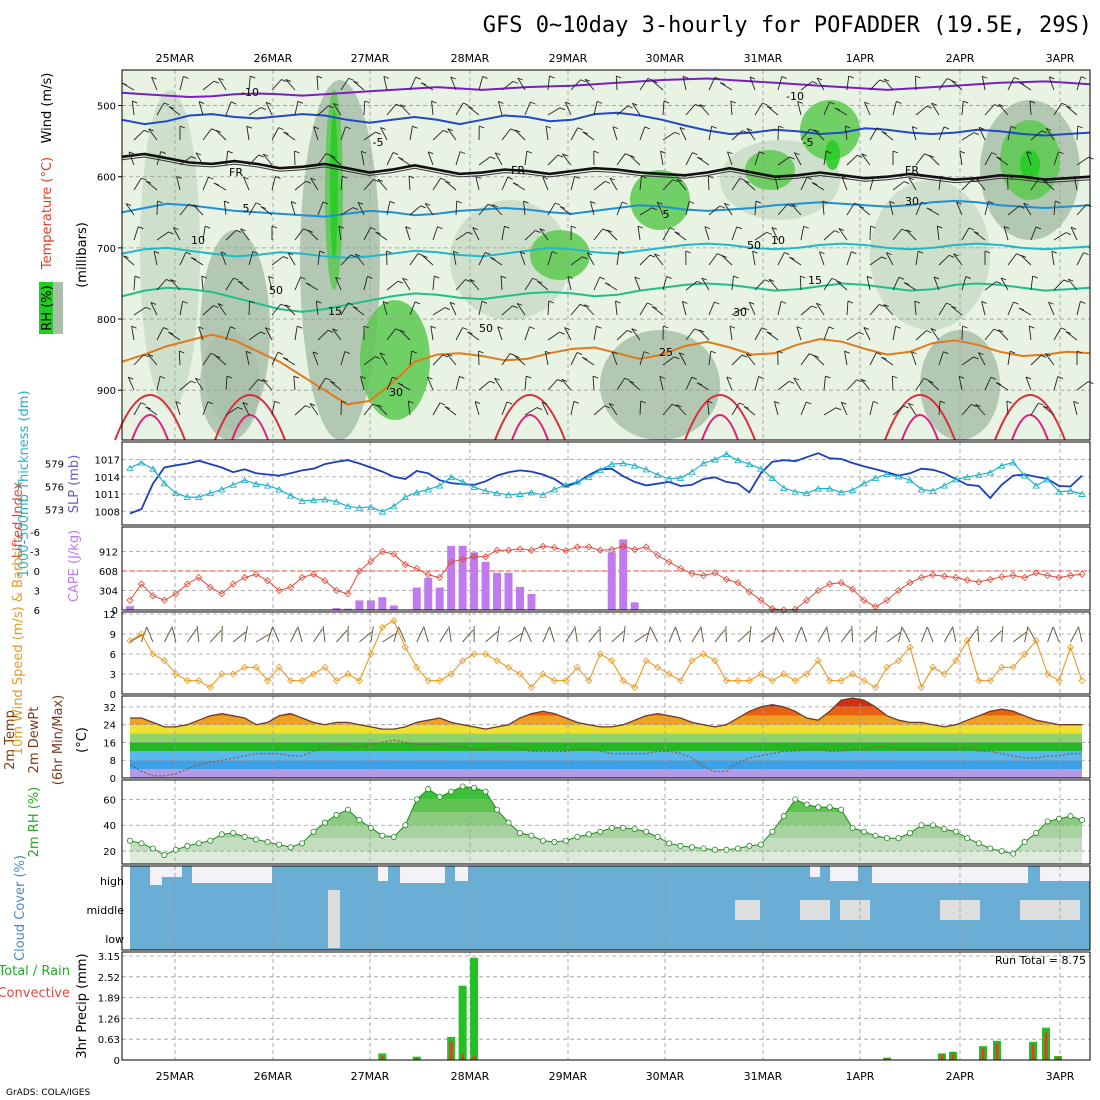 The height and width of the screenshot is (1100, 1100). What do you see at coordinates (462, 1022) in the screenshot?
I see `precip-bar` at bounding box center [462, 1022].